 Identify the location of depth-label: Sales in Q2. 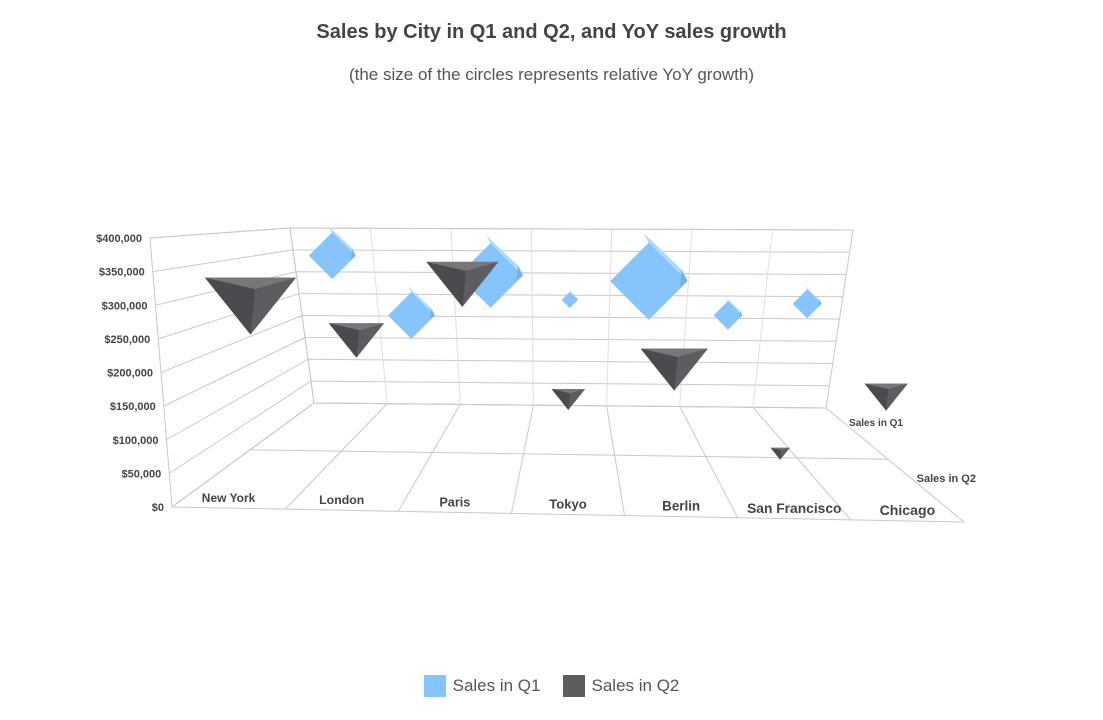
(946, 479).